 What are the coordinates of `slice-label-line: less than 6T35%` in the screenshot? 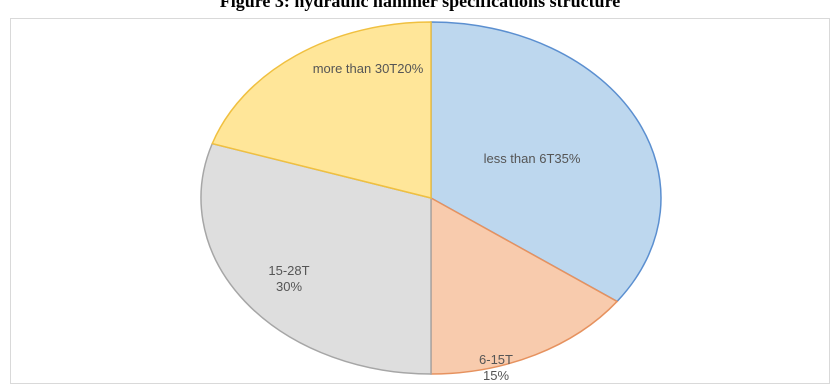 It's located at (532, 158).